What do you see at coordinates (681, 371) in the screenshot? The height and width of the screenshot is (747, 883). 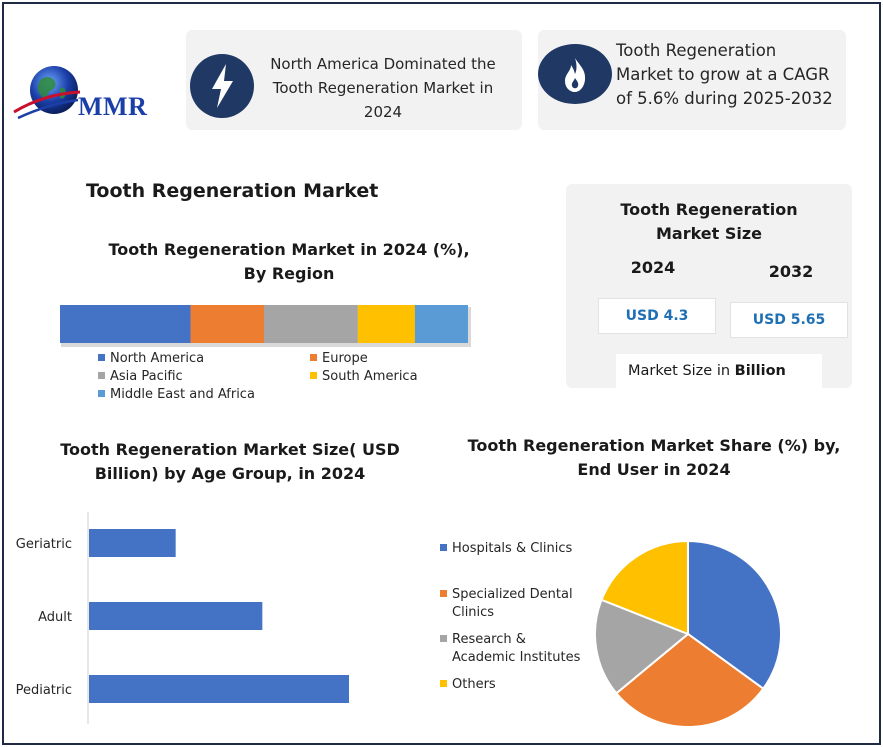 I see `market-size-note-prefix: Market Size in` at bounding box center [681, 371].